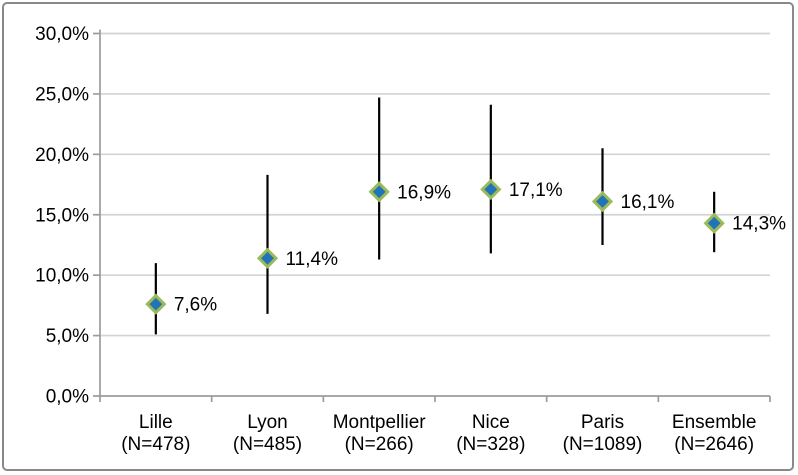  What do you see at coordinates (195, 305) in the screenshot?
I see `data-label: 7,6%` at bounding box center [195, 305].